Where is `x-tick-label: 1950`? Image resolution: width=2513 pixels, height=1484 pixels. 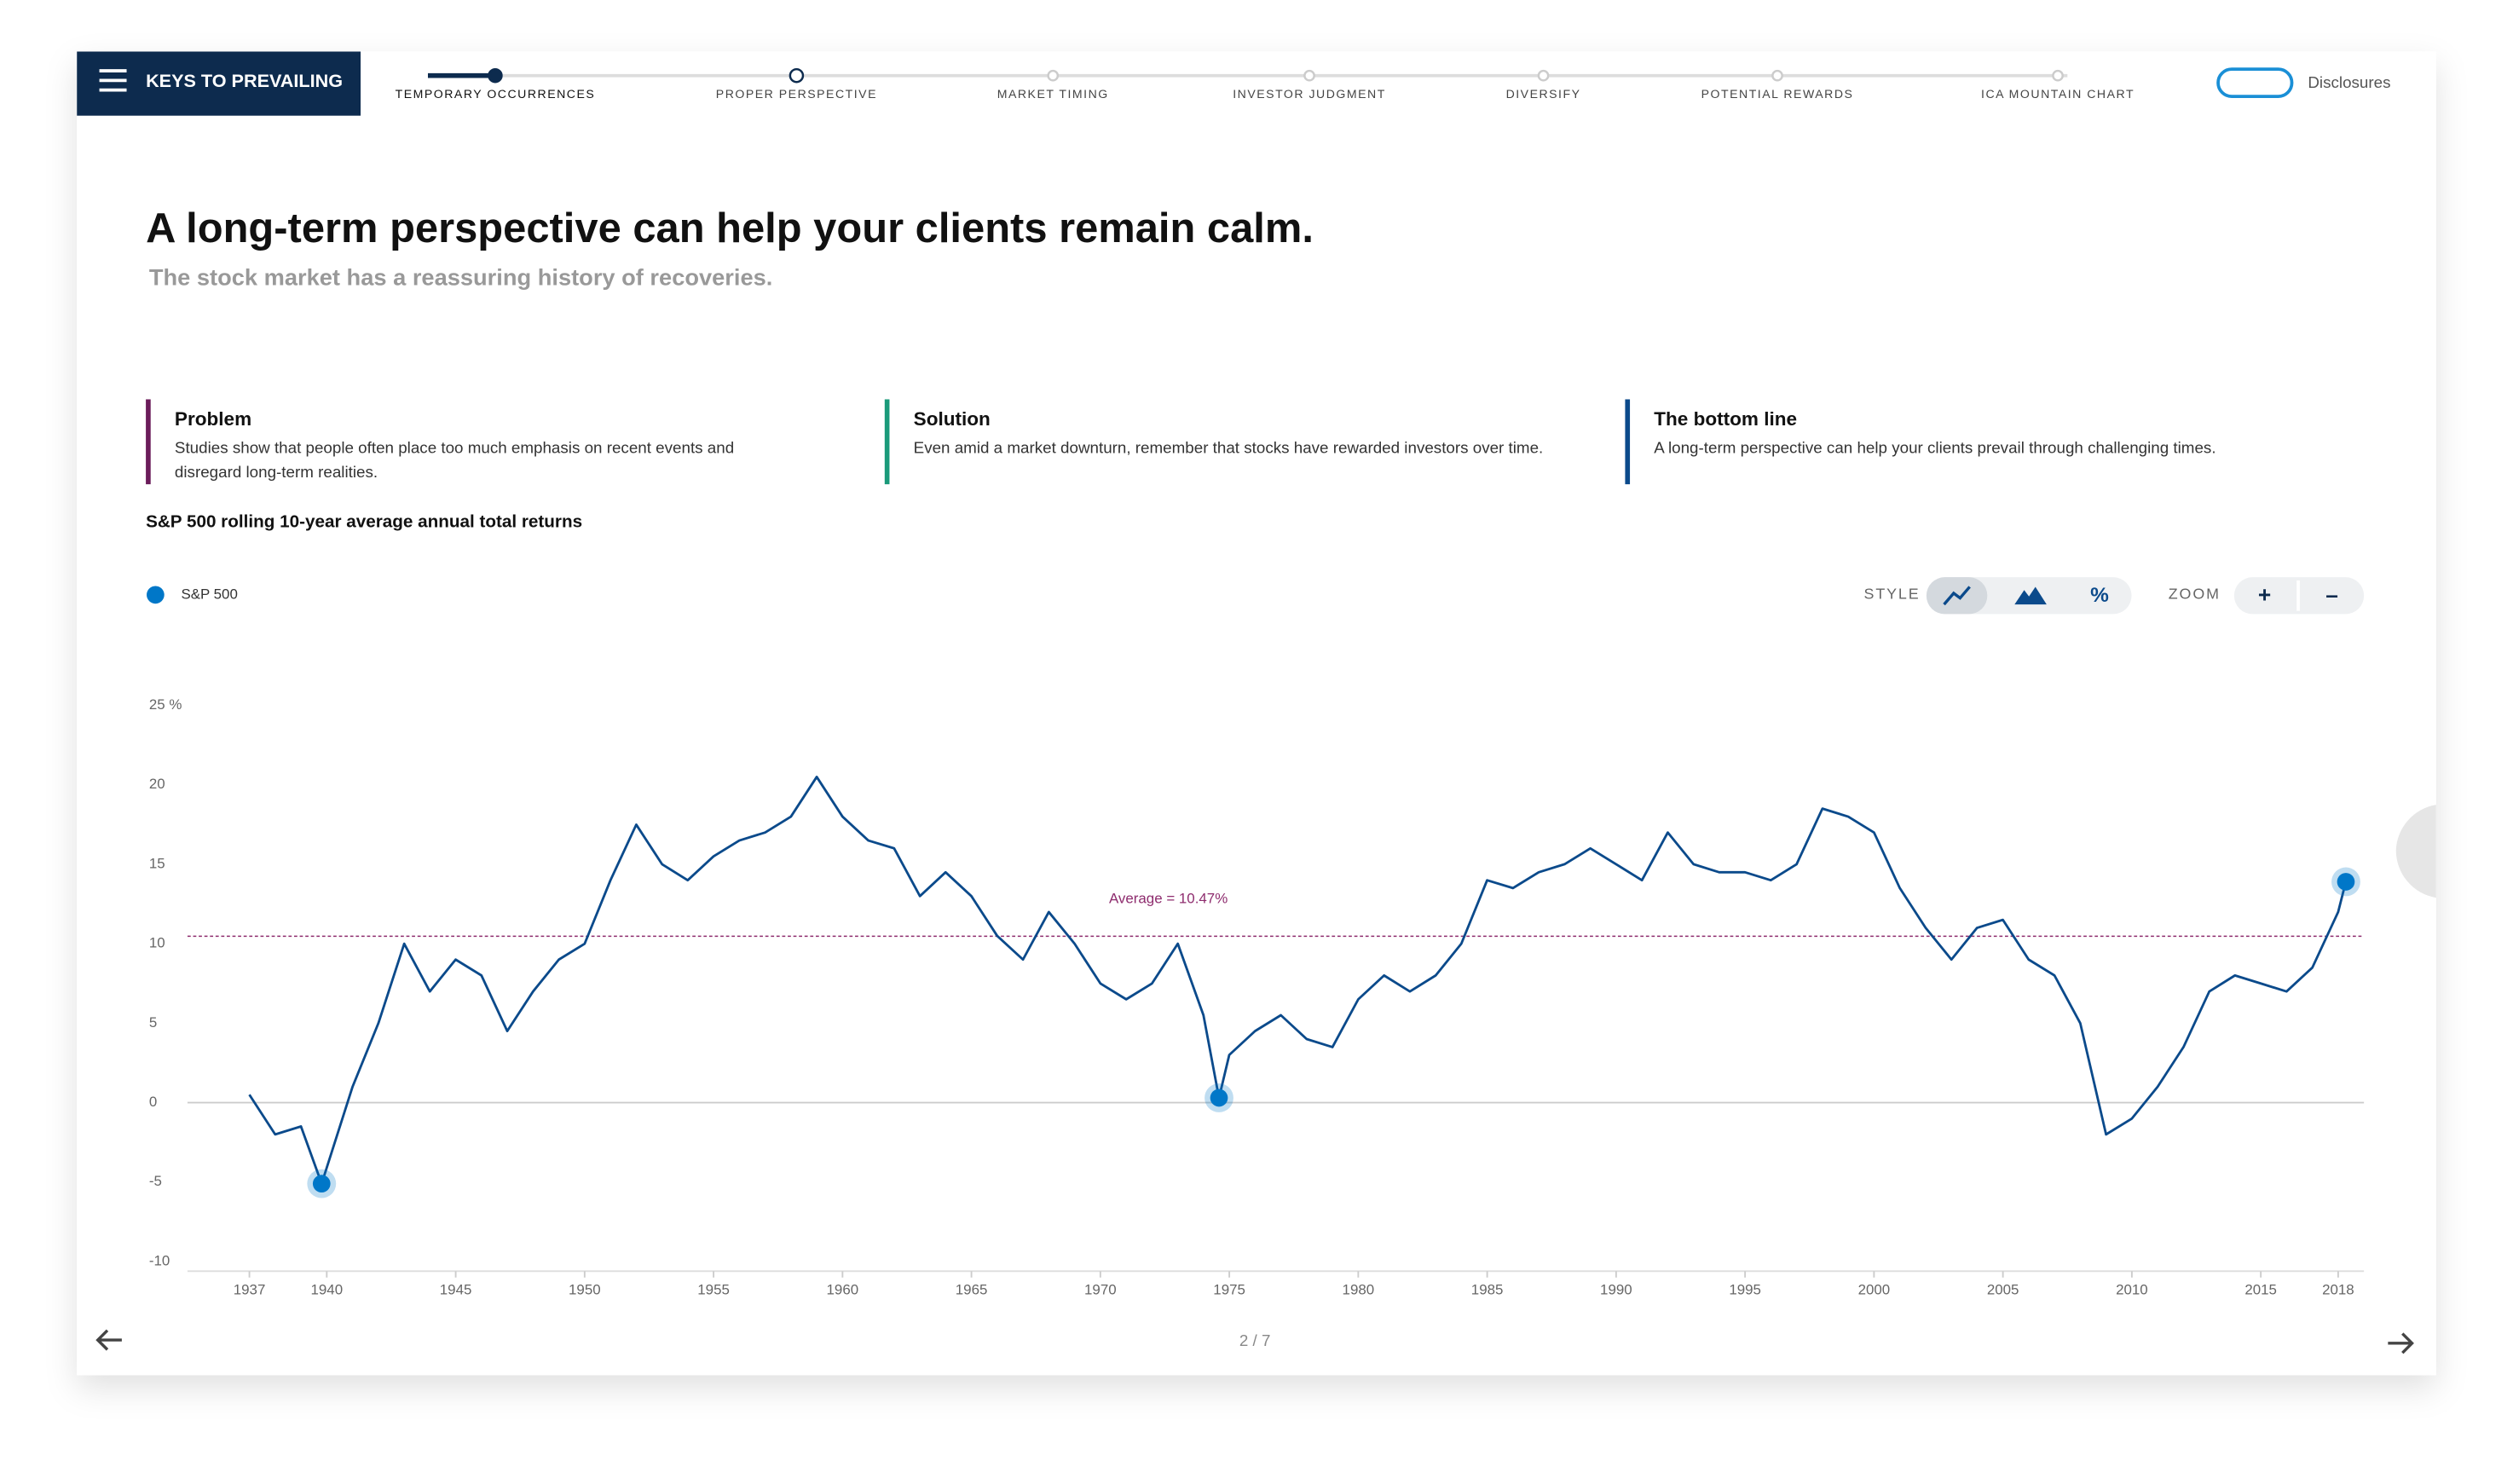
x-tick-label: 1950 is located at coordinates (585, 1289).